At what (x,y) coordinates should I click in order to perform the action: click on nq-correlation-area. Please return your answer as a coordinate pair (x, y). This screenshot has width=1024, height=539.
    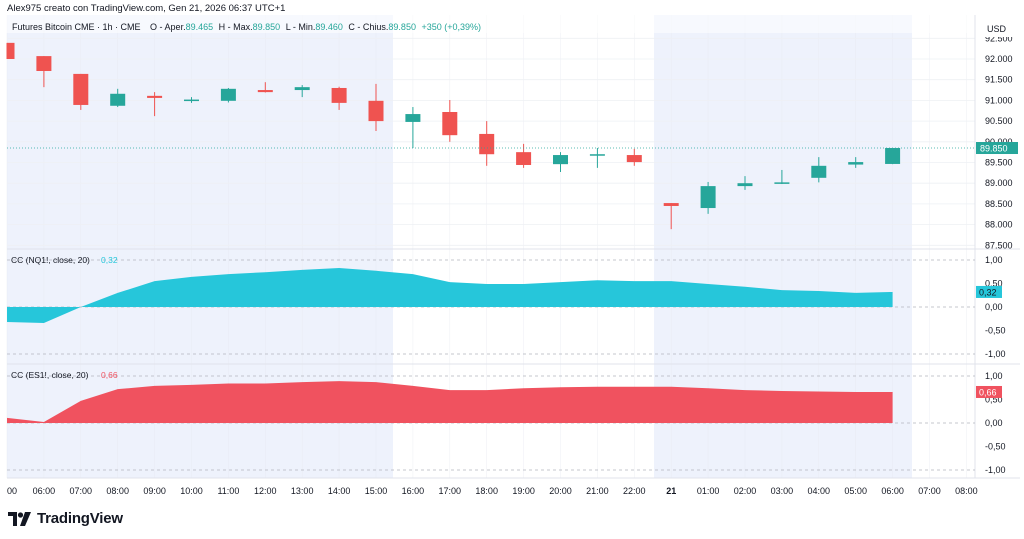
    Looking at the image, I should click on (450, 295).